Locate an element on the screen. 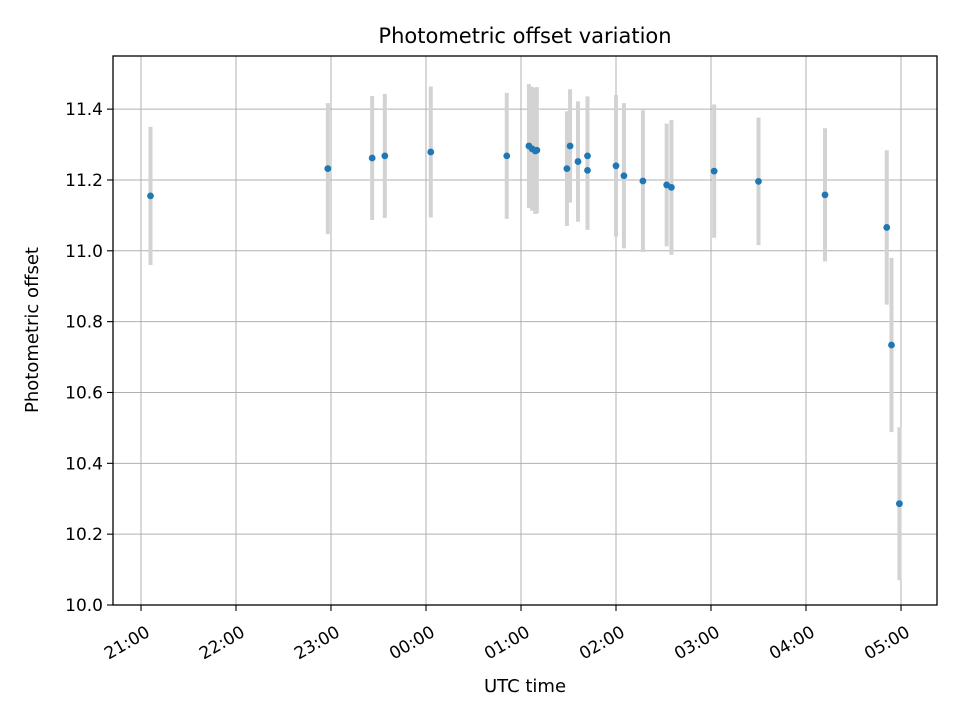 This screenshot has height=720, width=960. y-axis-label: Photometric offset is located at coordinates (32, 330).